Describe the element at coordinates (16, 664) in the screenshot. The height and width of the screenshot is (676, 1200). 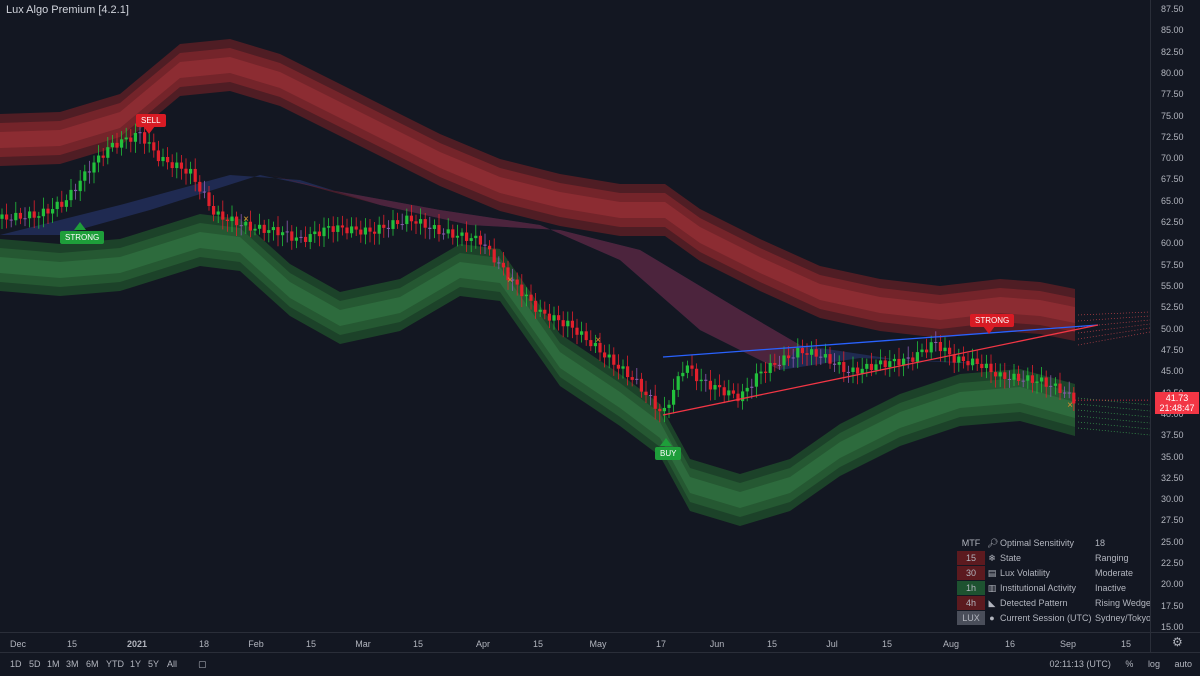
I see `range-button: 1D` at that location.